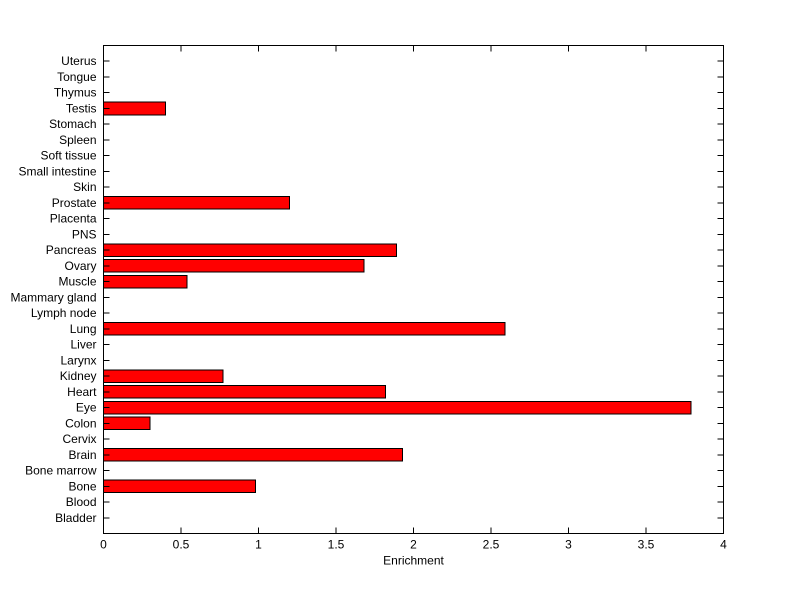 This screenshot has width=800, height=599. Describe the element at coordinates (78, 61) in the screenshot. I see `y-label-uterus: Uterus` at that location.